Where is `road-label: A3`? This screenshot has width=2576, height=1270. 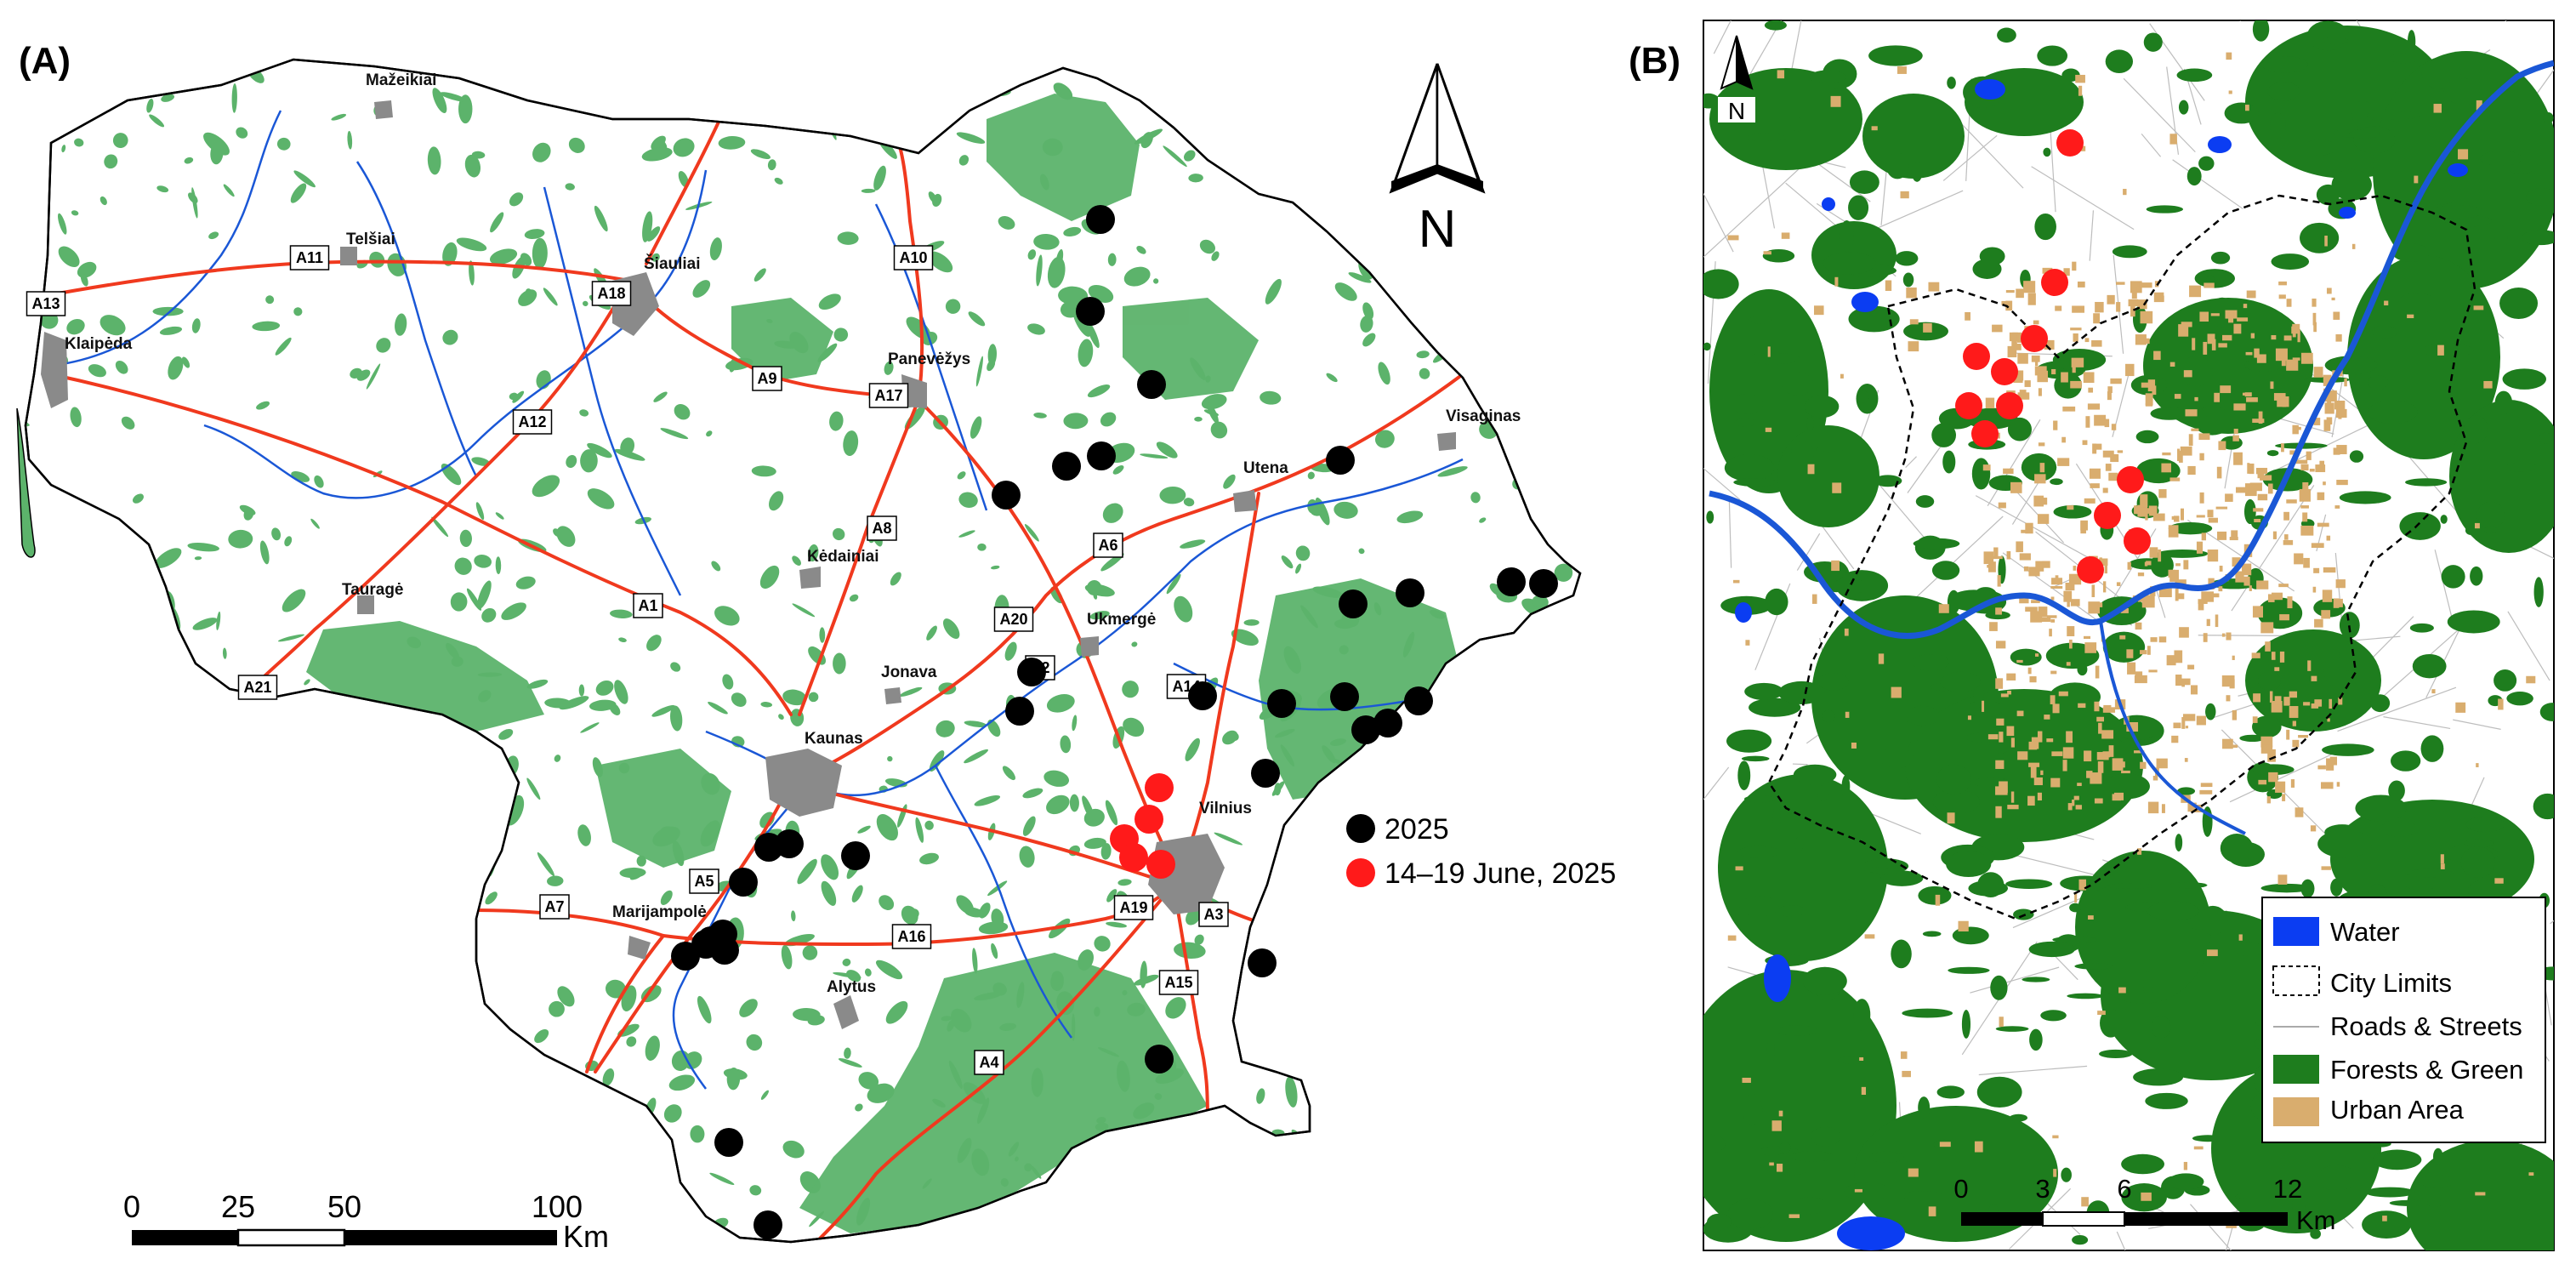
road-label: A3 is located at coordinates (1213, 914).